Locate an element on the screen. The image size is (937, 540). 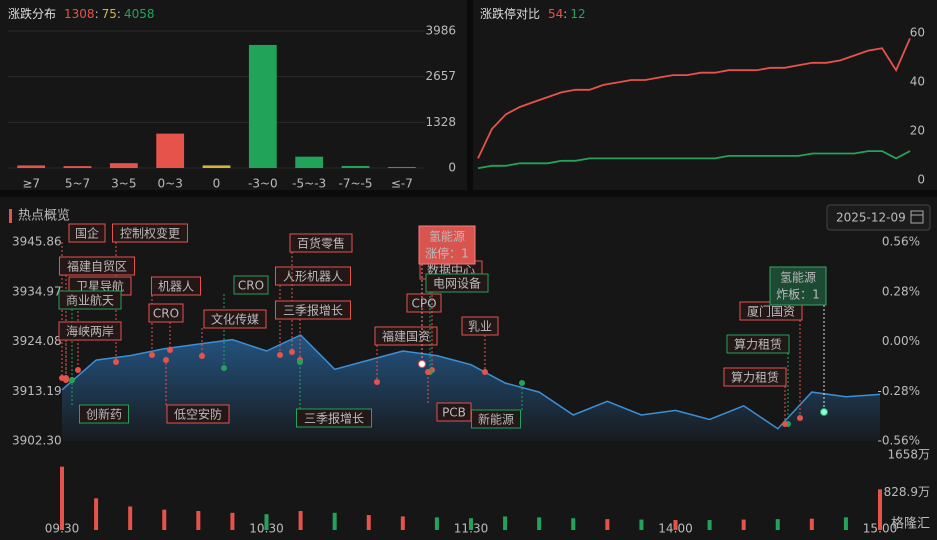
tag-label: 福建自贸区 is located at coordinates (97, 266).